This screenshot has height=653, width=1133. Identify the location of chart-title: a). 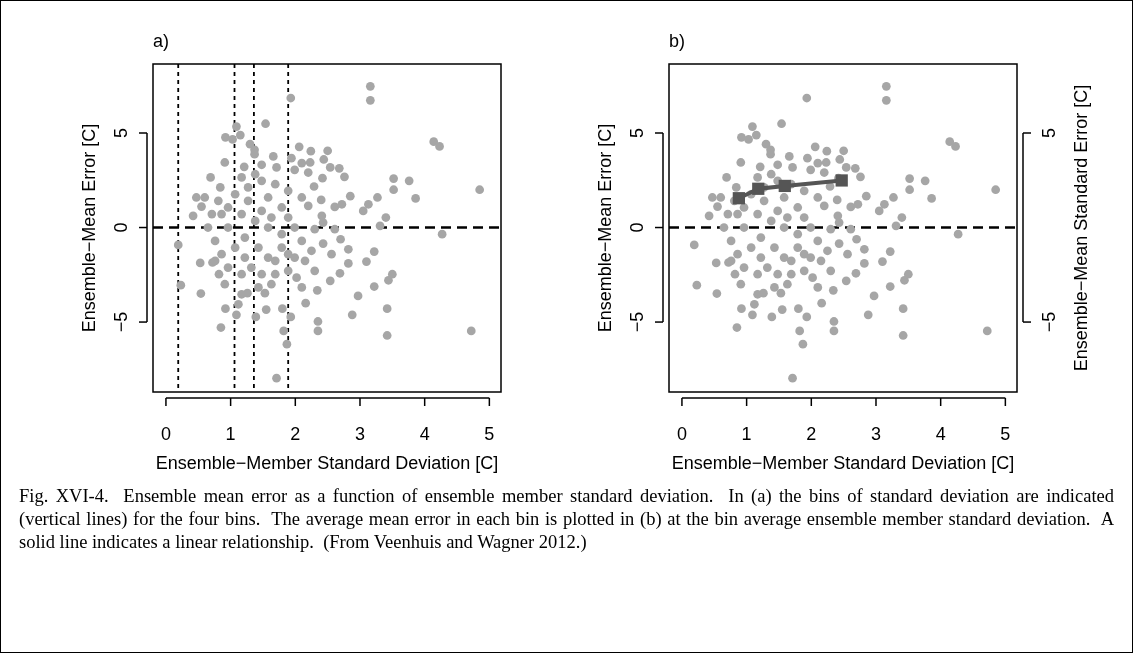
(161, 41).